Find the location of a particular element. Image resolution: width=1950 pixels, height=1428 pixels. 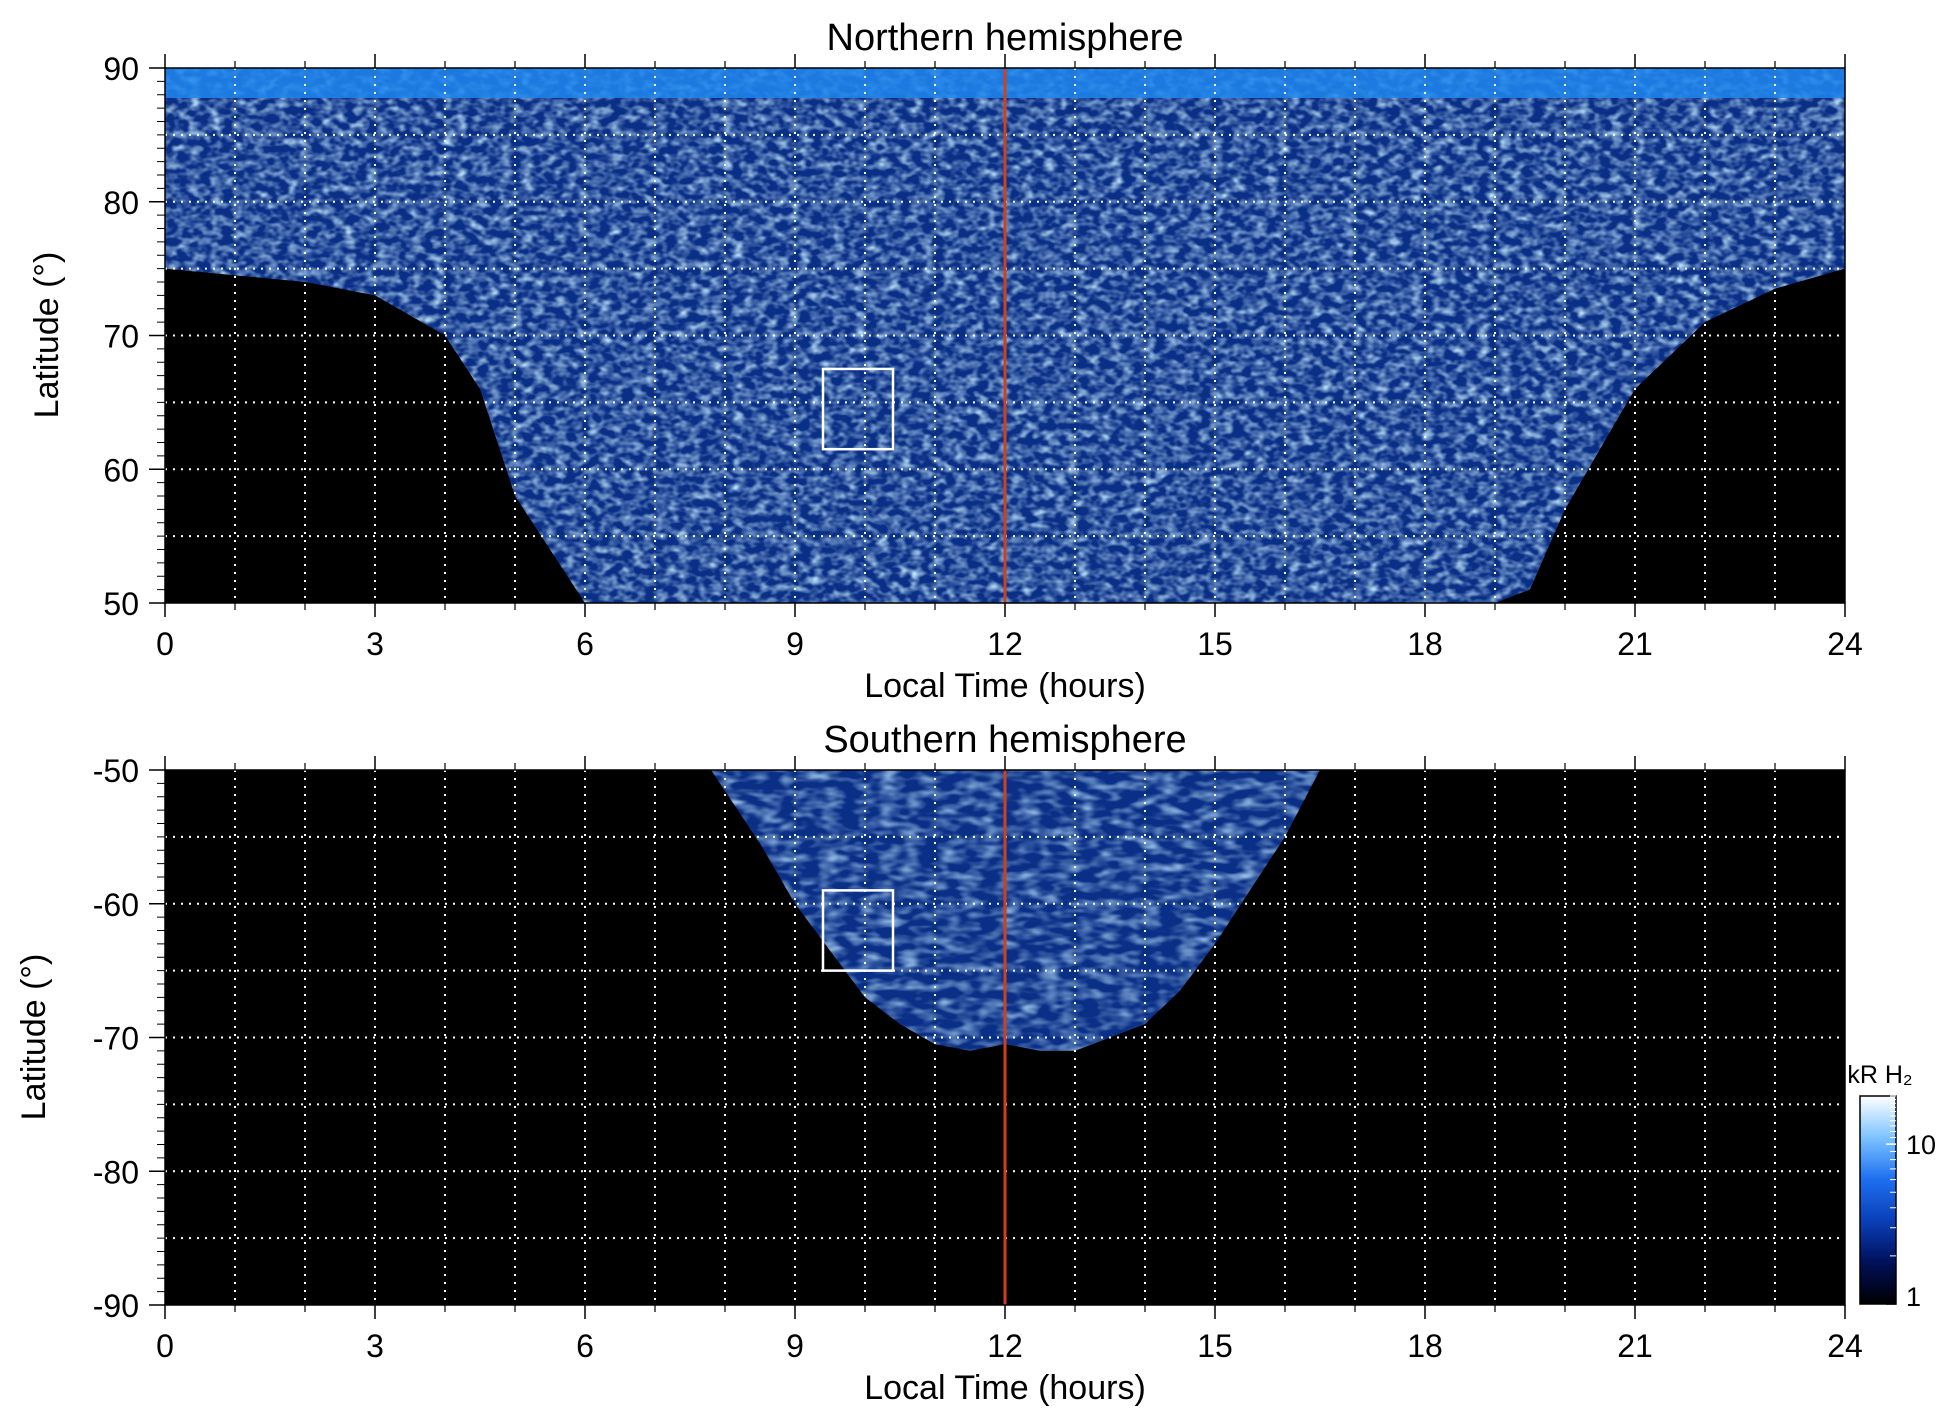

northern-x-tick-label: 12 is located at coordinates (1005, 644).